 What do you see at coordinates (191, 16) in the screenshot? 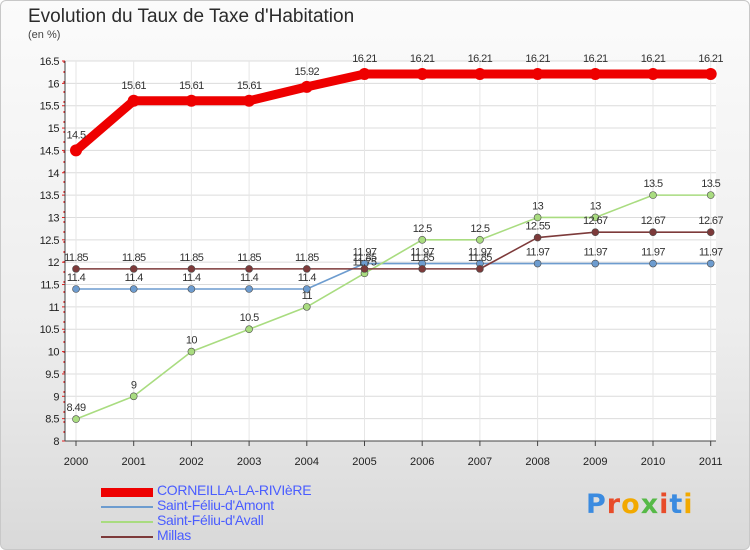
I see `chart-title: Evolution du Taux de Taxe d'Habitation` at bounding box center [191, 16].